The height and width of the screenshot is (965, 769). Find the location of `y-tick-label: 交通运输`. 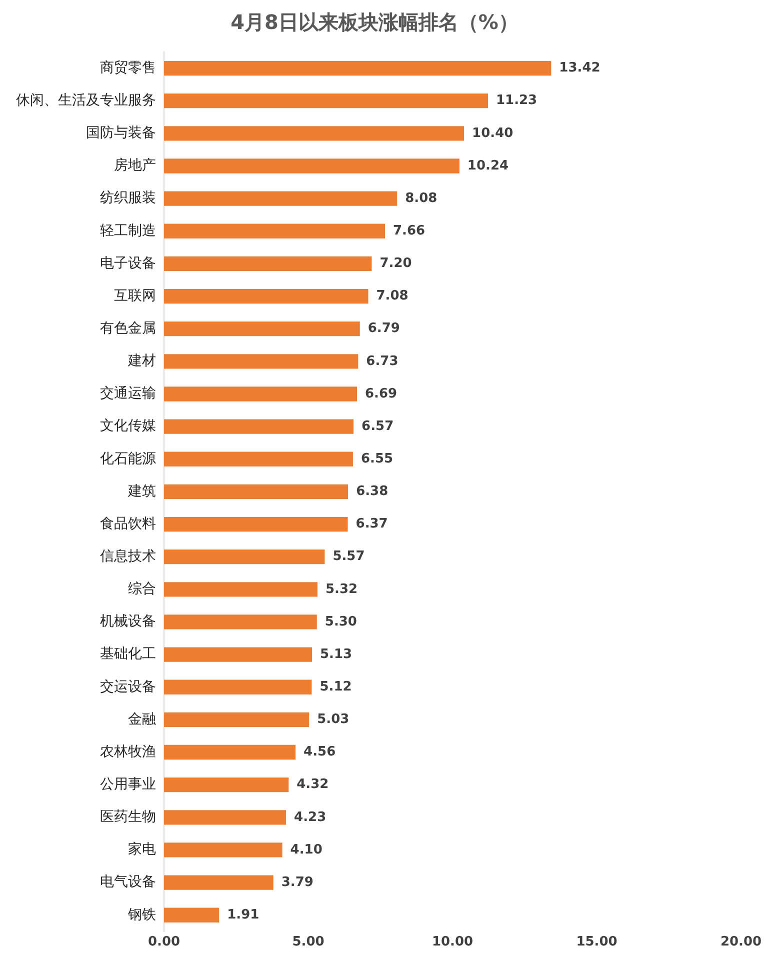

y-tick-label: 交通运输 is located at coordinates (128, 394).